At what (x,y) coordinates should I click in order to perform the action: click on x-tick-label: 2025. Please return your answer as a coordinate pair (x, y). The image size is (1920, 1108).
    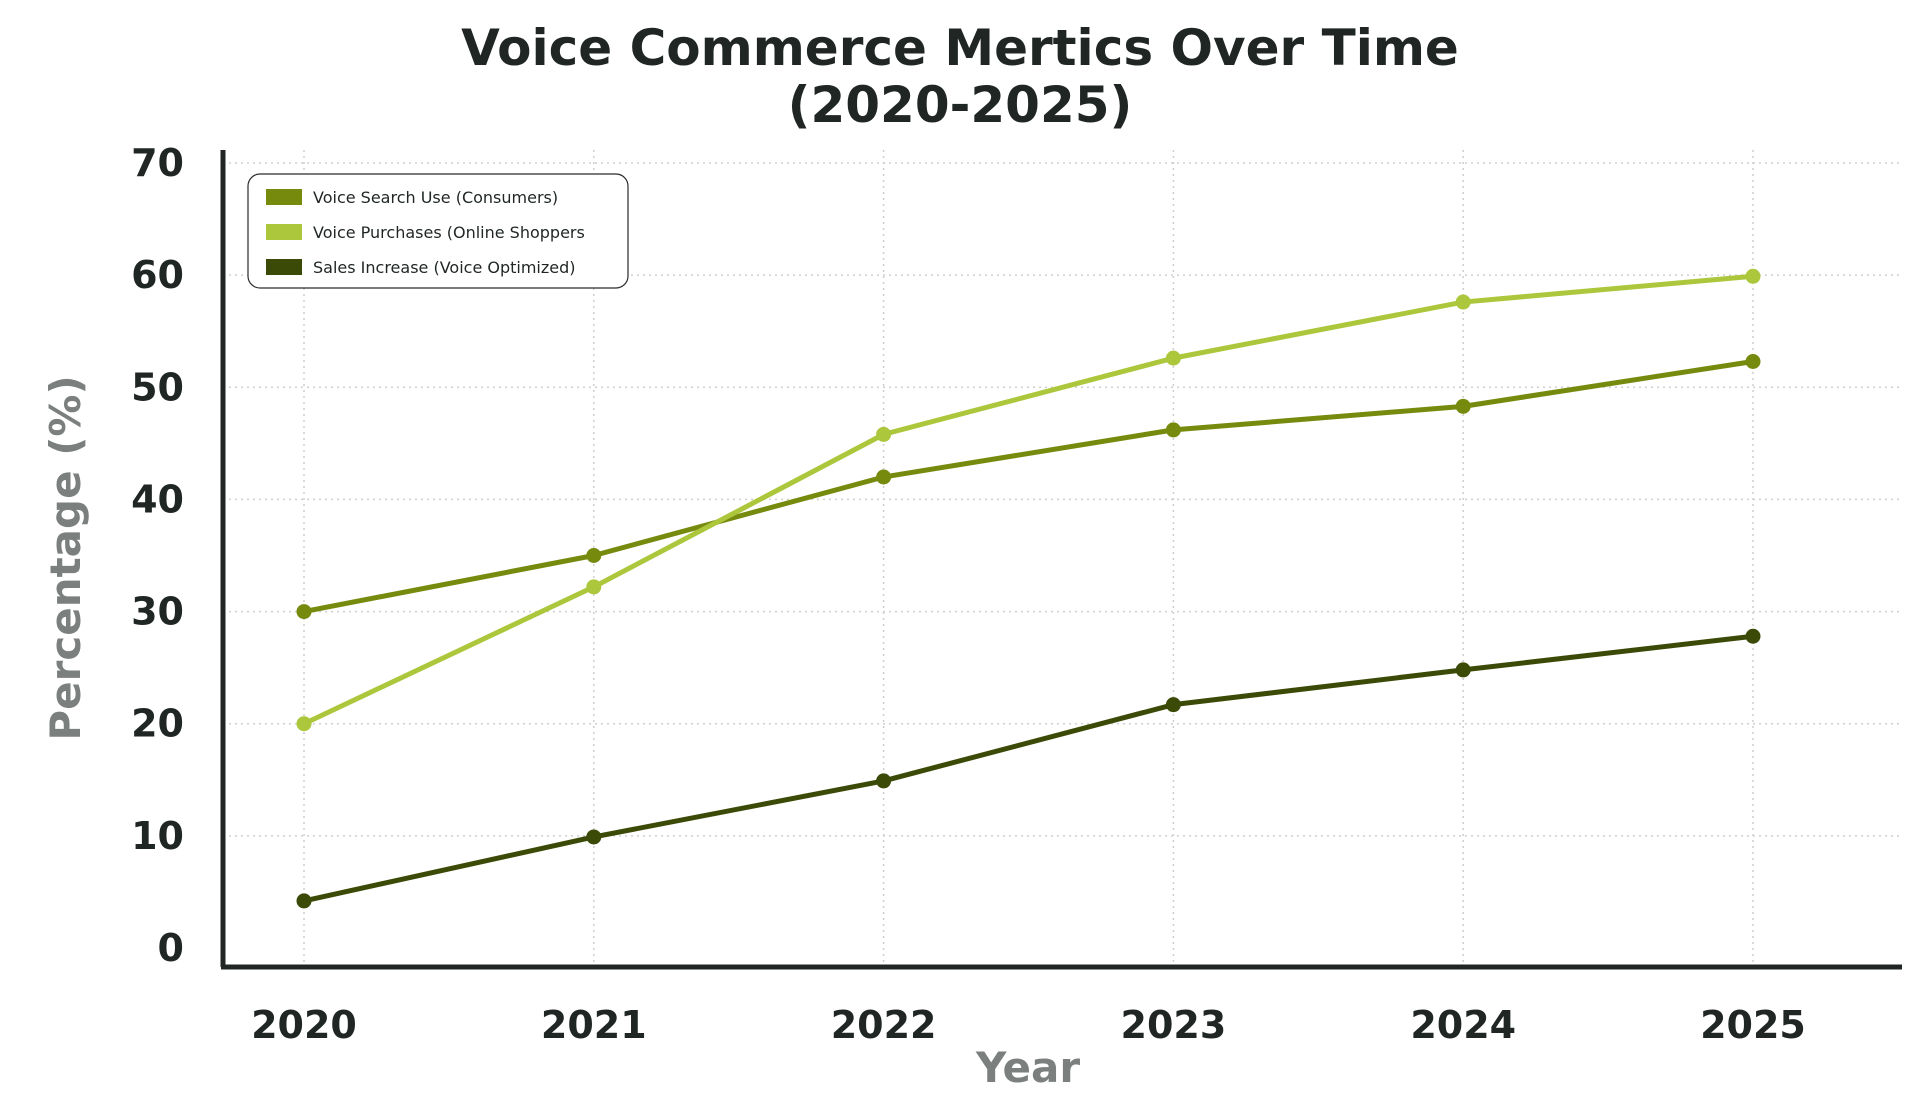
    Looking at the image, I should click on (1753, 1025).